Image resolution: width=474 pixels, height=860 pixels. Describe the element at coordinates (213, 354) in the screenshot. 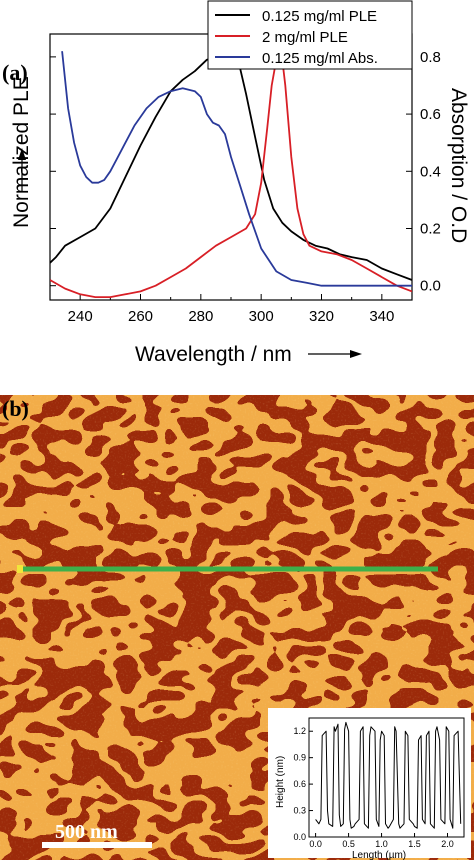

I see `x-axis-label: Wavelength / nm` at that location.